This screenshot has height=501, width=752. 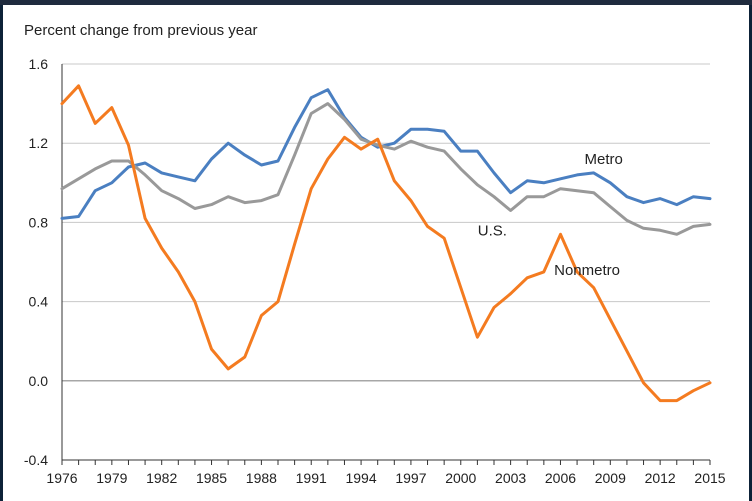 I want to click on x-tick-label: 1991, so click(x=311, y=478).